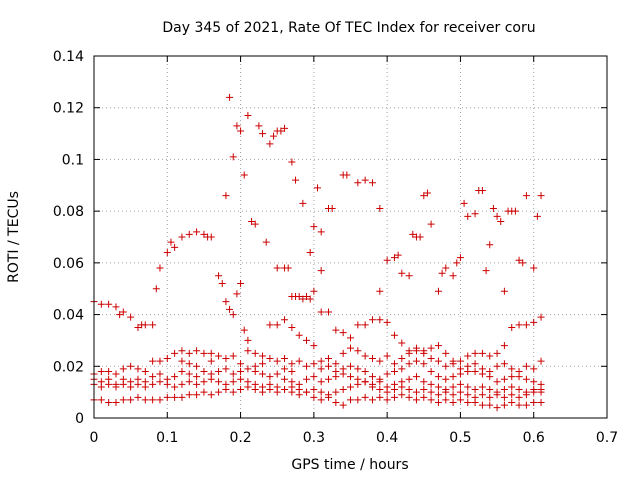 The width and height of the screenshot is (640, 480). Describe the element at coordinates (68, 109) in the screenshot. I see `y-tick-label: 0.12` at that location.